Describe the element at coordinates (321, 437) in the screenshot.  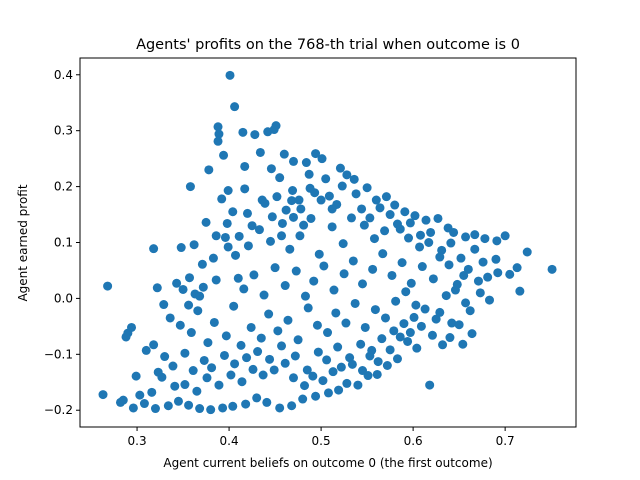
I see `x-axis-ticks: 0.3 0.4 0.5 0.6 0.7` at that location.